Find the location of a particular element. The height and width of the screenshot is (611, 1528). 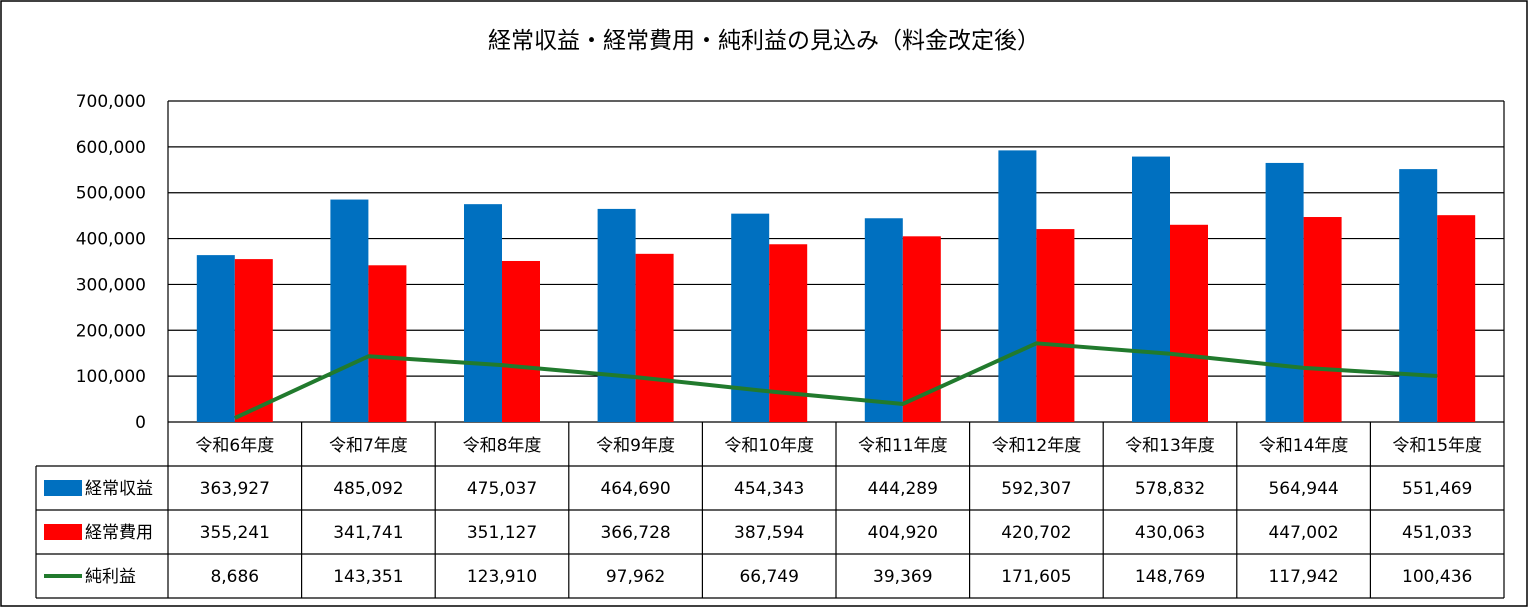

y-tick-label: 700,000 is located at coordinates (111, 102).